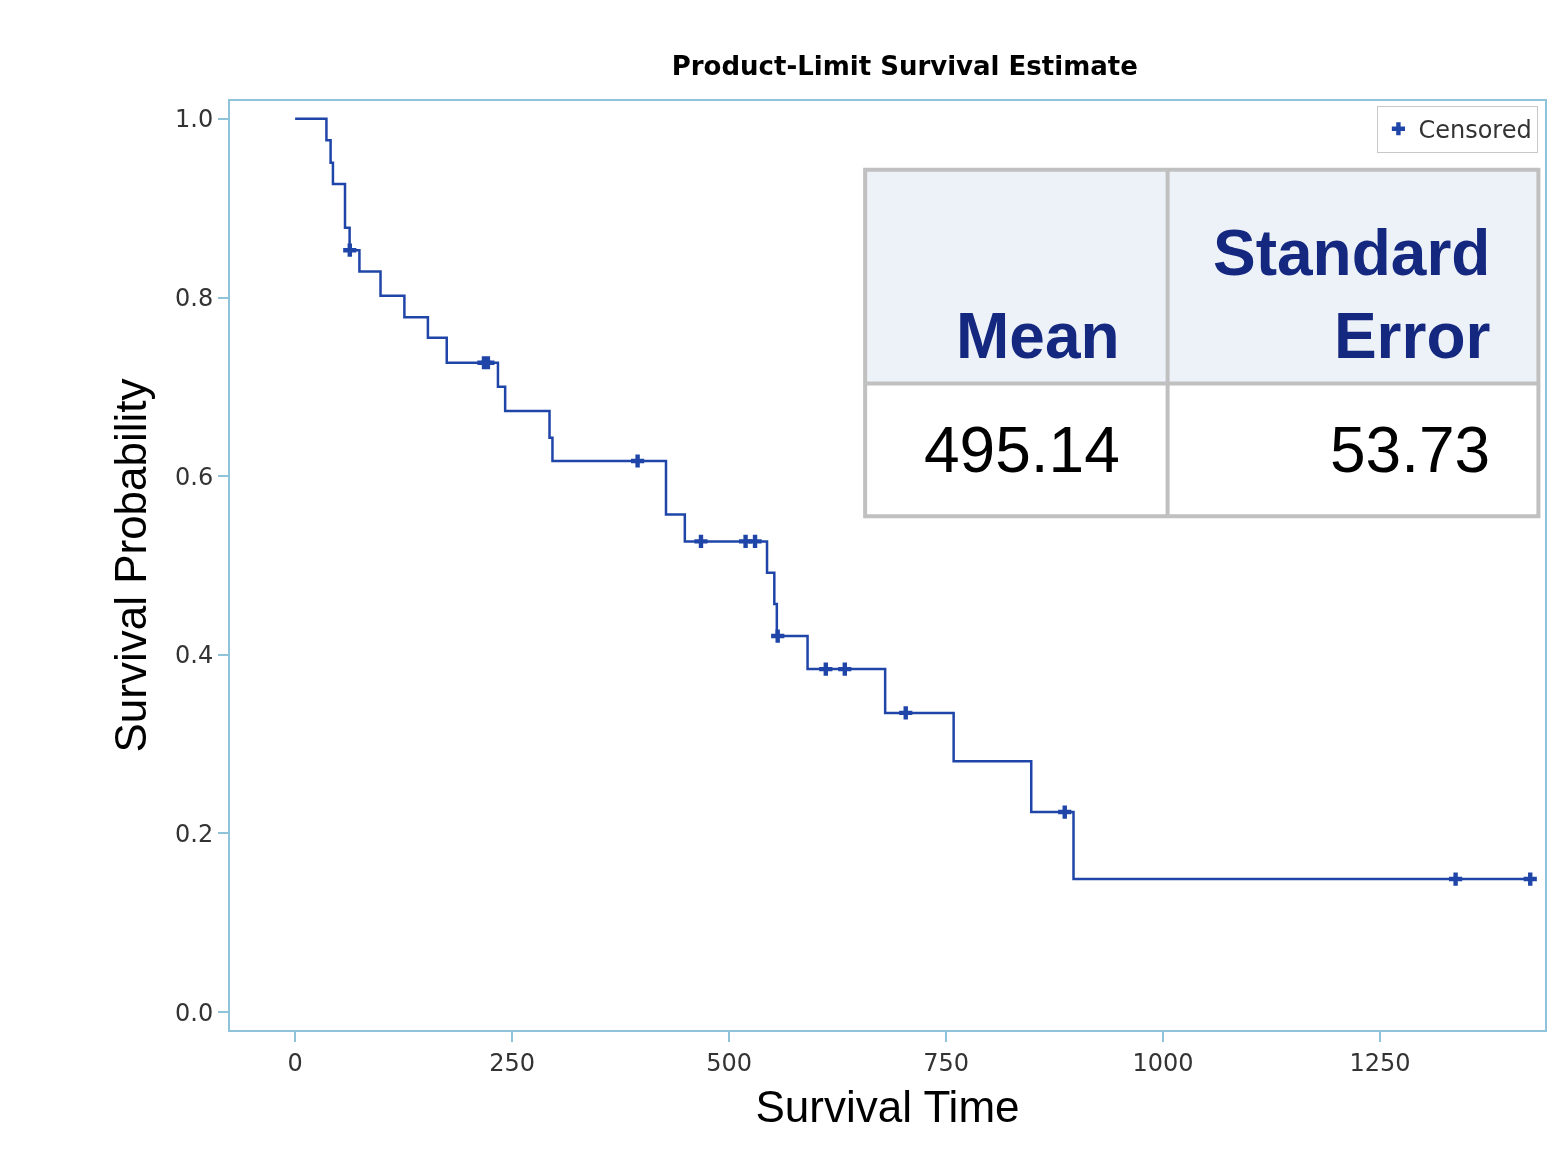 This screenshot has height=1161, width=1560. Describe the element at coordinates (1038, 336) in the screenshot. I see `annotation: Mean` at that location.